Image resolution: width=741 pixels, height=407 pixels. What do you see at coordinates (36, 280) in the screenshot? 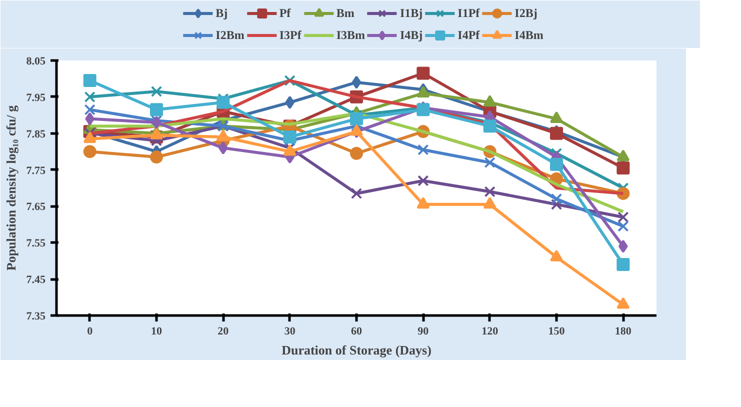
I see `y-tick-label: 7.45` at bounding box center [36, 280].